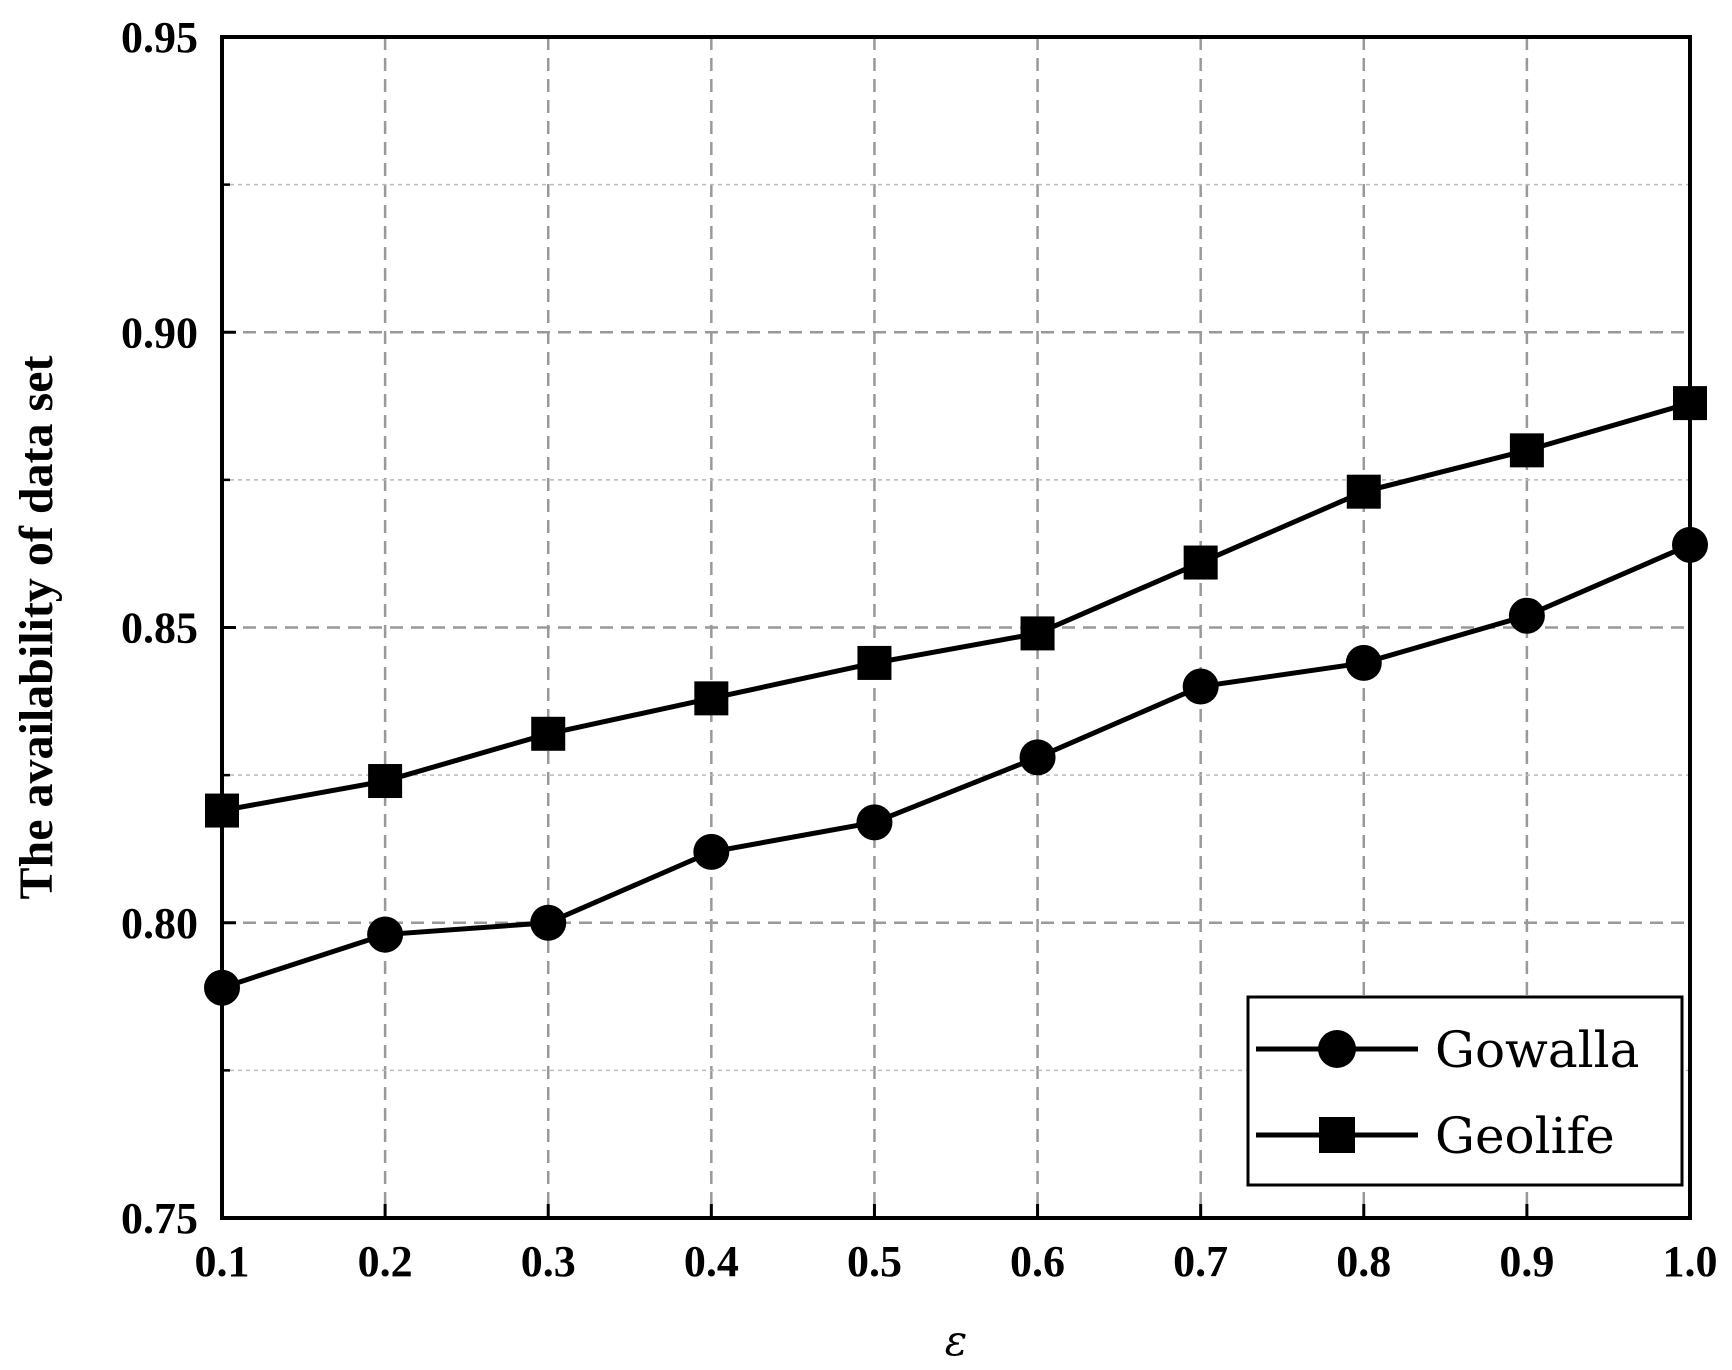 This screenshot has width=1732, height=1370. I want to click on legend: Gowalla Geolife, so click(1465, 1091).